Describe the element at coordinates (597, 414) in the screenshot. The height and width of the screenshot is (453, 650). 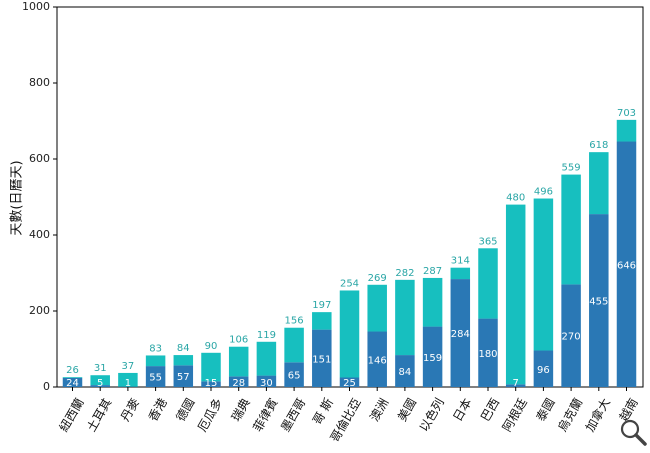
I see `category-label: 加拿大` at that location.